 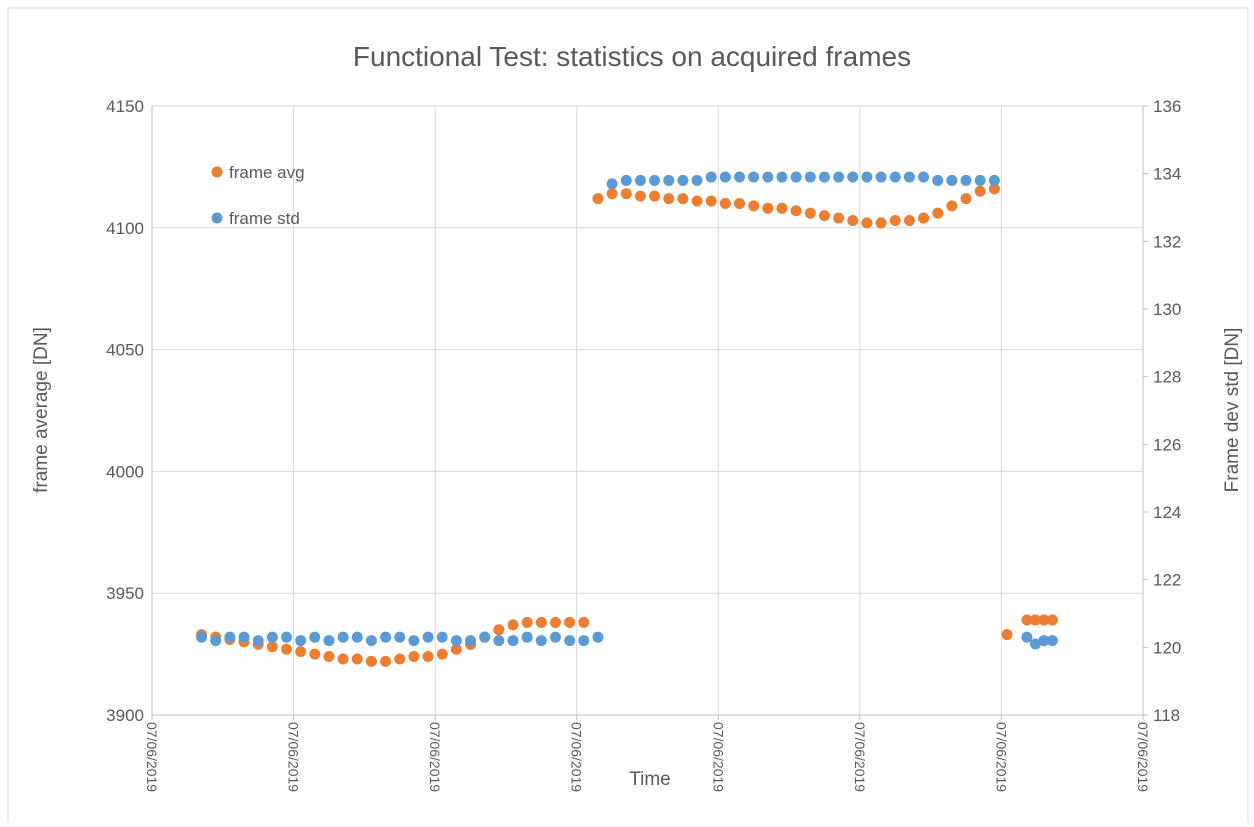 What do you see at coordinates (1167, 106) in the screenshot?
I see `y2-tick-label: 136` at bounding box center [1167, 106].